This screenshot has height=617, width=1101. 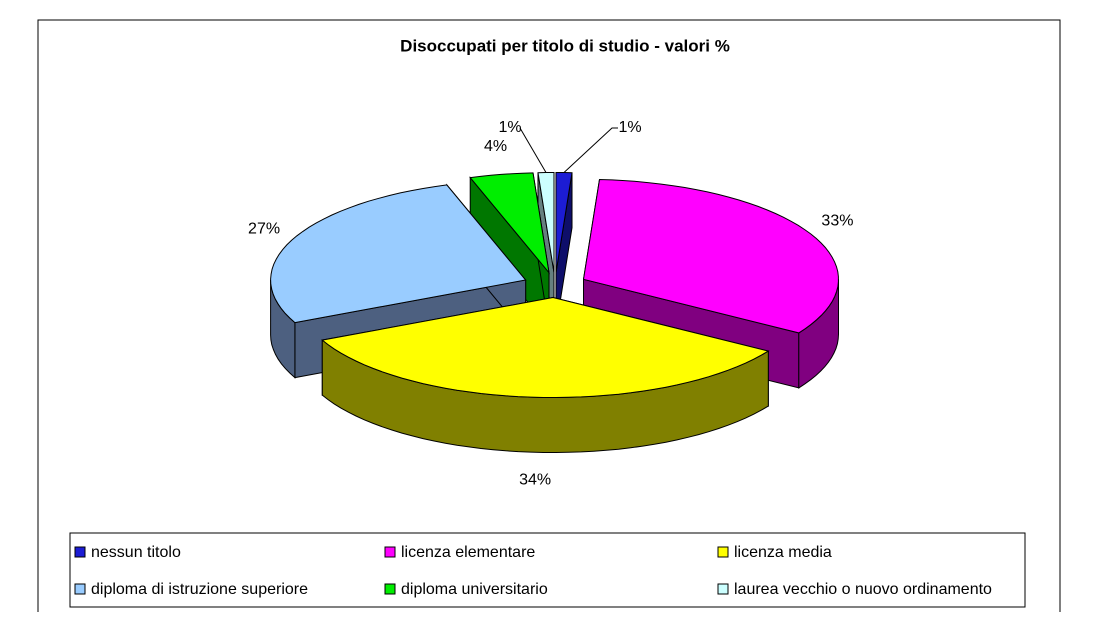 I want to click on data-label: 27%, so click(x=264, y=228).